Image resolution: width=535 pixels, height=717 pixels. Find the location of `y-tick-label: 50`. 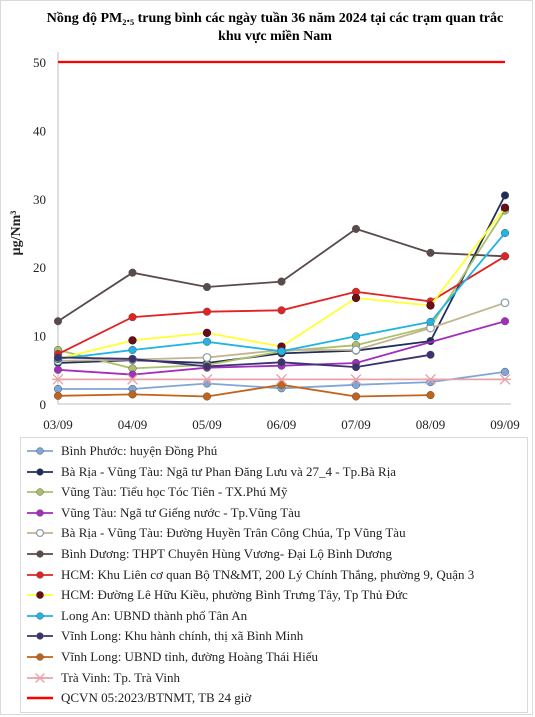

y-tick-label: 50 is located at coordinates (39, 62).